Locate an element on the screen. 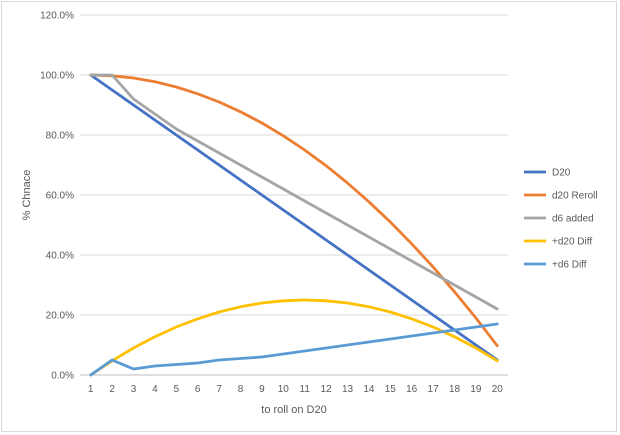 The height and width of the screenshot is (435, 620). legend-label: +d6 Diff is located at coordinates (569, 265).